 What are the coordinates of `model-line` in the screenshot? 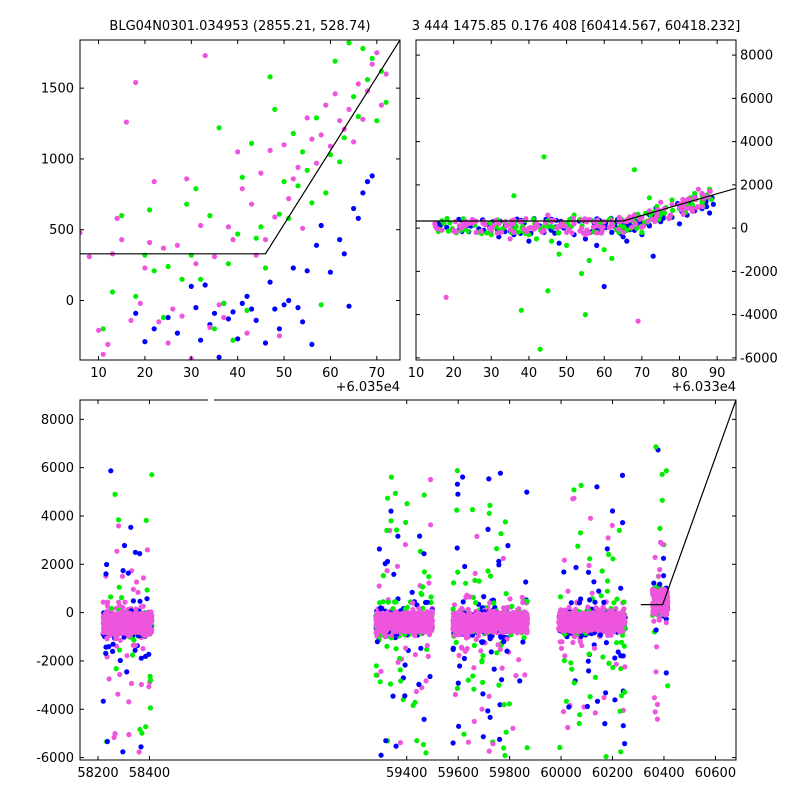 It's located at (688, 503).